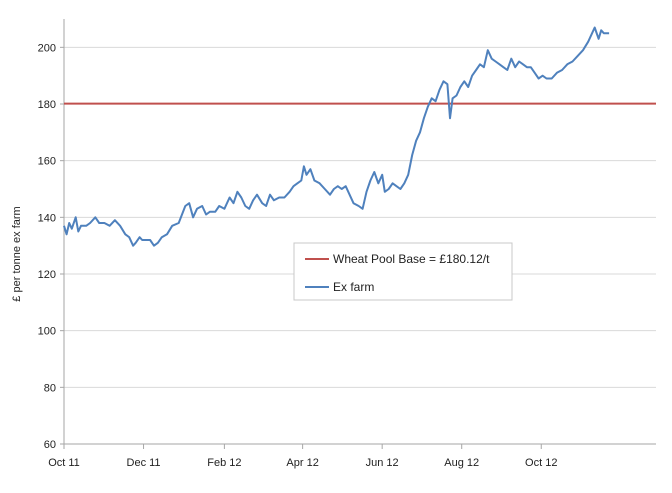 This screenshot has width=672, height=493. Describe the element at coordinates (382, 463) in the screenshot. I see `x-tick-label: Jun 12` at that location.